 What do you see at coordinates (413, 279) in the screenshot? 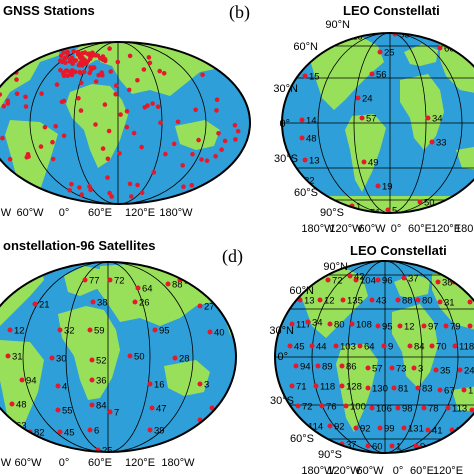
I see `satellite-label: 37` at bounding box center [413, 279].